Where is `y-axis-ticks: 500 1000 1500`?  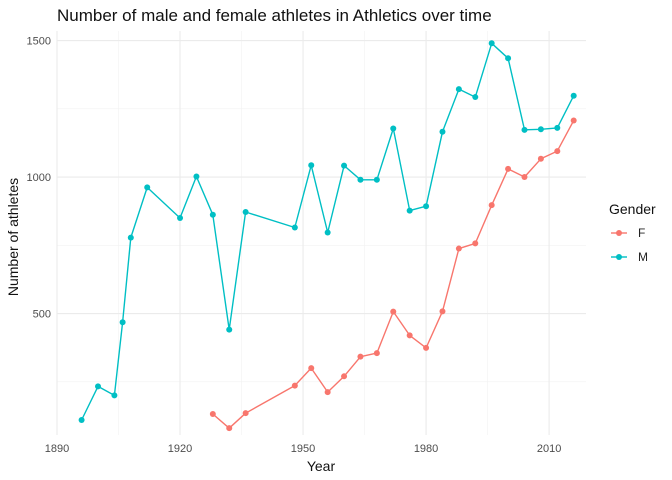
y-axis-ticks: 500 1000 1500 is located at coordinates (39, 178).